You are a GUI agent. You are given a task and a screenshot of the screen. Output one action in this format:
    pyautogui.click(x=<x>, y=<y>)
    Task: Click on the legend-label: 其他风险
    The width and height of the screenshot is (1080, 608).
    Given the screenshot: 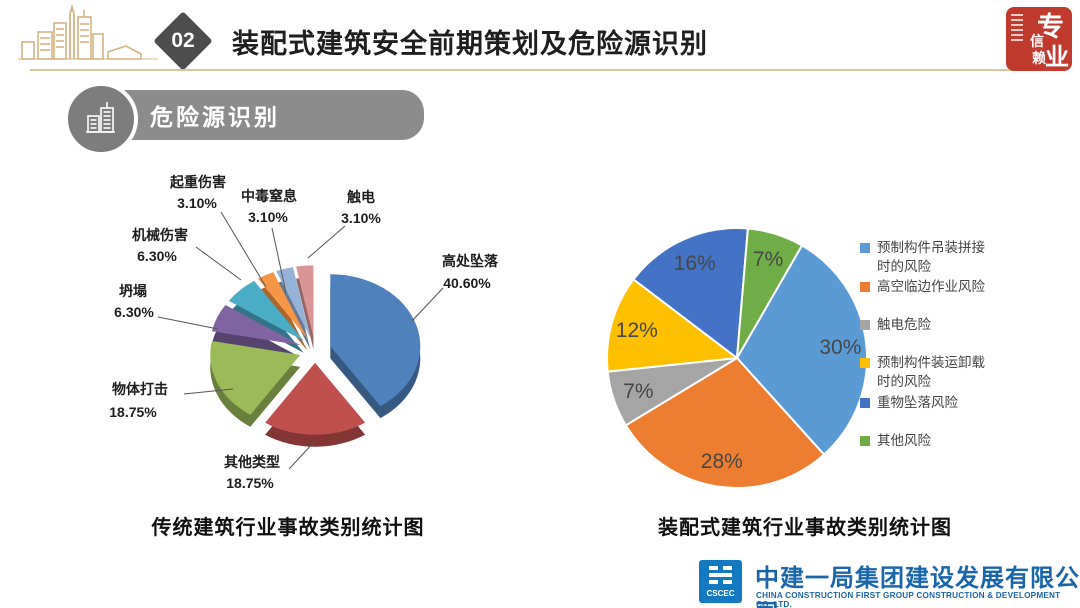 What is the action you would take?
    pyautogui.click(x=904, y=440)
    